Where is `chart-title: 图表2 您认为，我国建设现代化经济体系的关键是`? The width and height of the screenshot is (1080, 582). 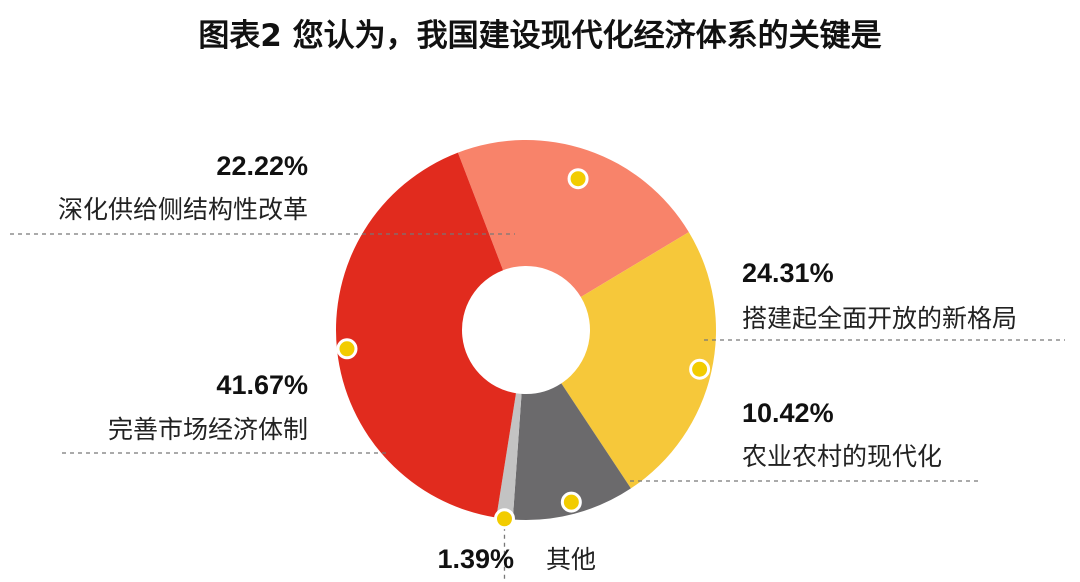
chart-title: 图表2 您认为，我国建设现代化经济体系的关键是 is located at coordinates (540, 36).